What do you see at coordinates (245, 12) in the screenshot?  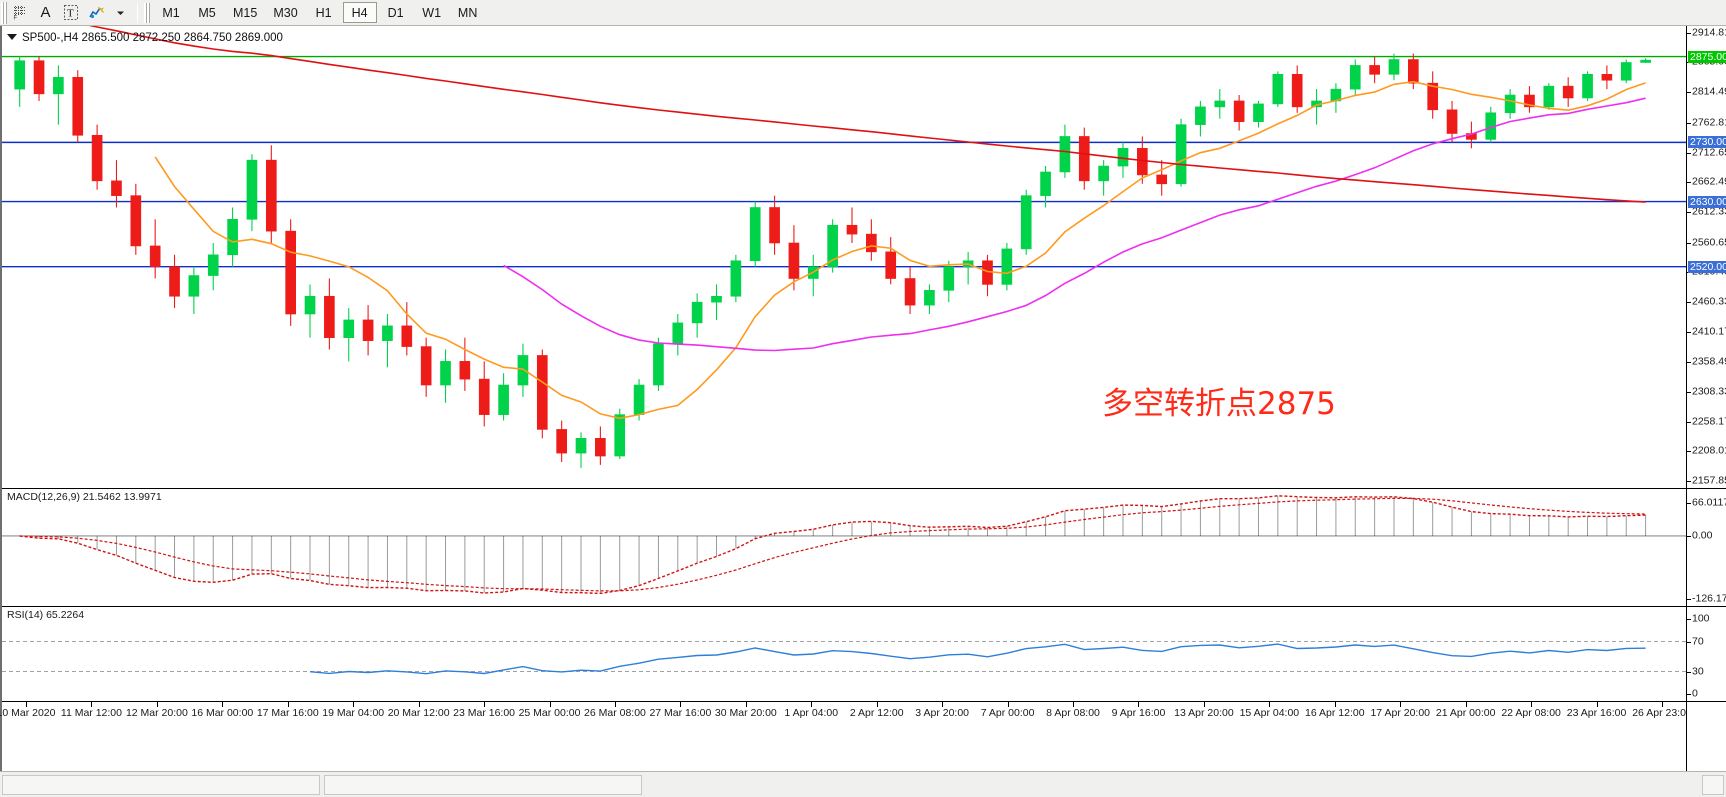 I see `timeframe-button-m15: M15` at bounding box center [245, 12].